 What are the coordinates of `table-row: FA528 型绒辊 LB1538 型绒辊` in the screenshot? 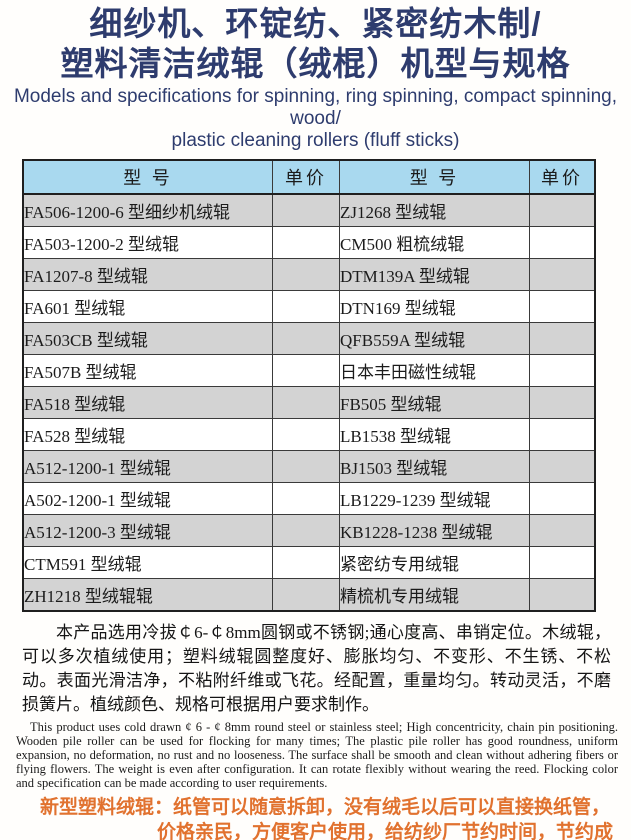 It's located at (309, 434).